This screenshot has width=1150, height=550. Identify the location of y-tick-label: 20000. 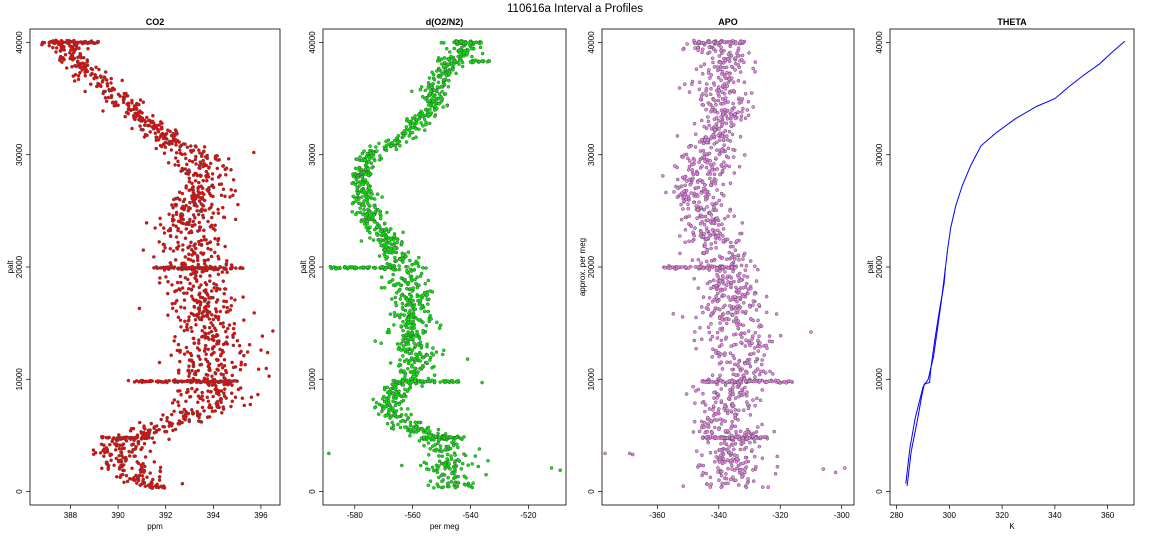
(879, 266).